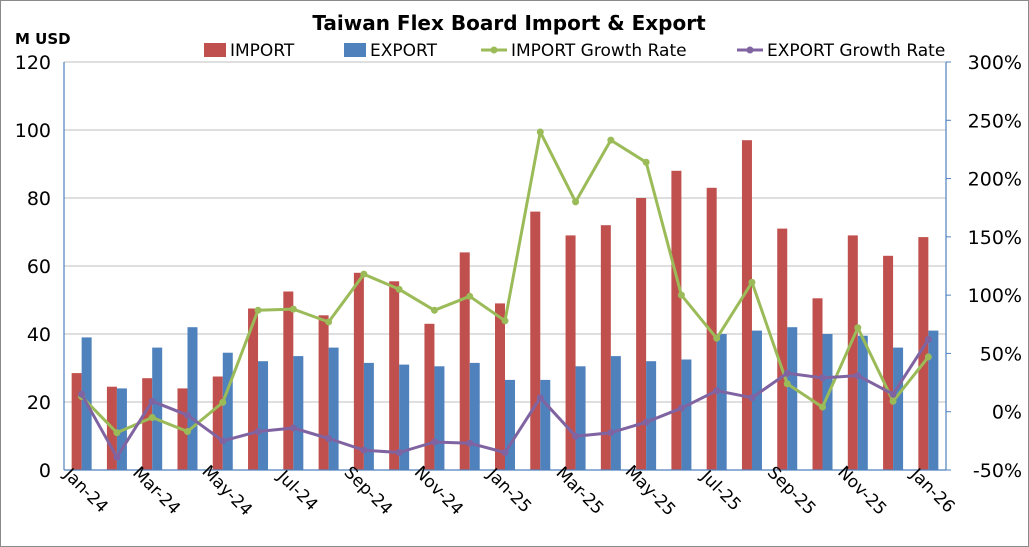 The width and height of the screenshot is (1029, 547). Describe the element at coordinates (1001, 354) in the screenshot. I see `y2-tick-label: 50%` at that location.